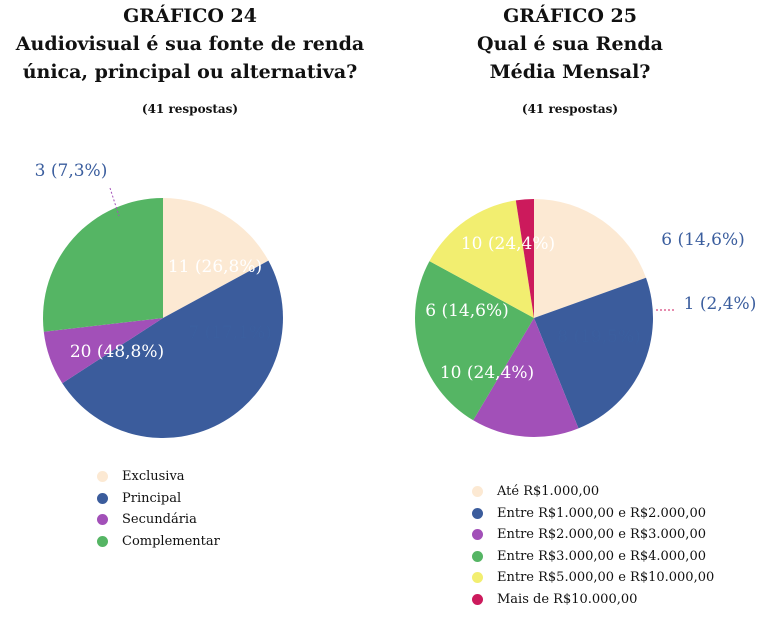 This screenshot has width=760, height=631. What do you see at coordinates (570, 16) in the screenshot?
I see `chart-title-line: GRÁFICO 25` at bounding box center [570, 16].